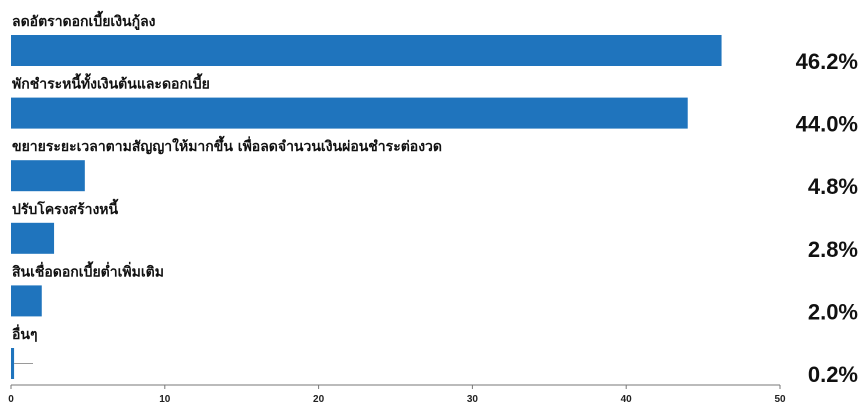 The height and width of the screenshot is (412, 861). Describe the element at coordinates (397, 394) in the screenshot. I see `x-axis: 0 10 20 30 40 50` at that location.